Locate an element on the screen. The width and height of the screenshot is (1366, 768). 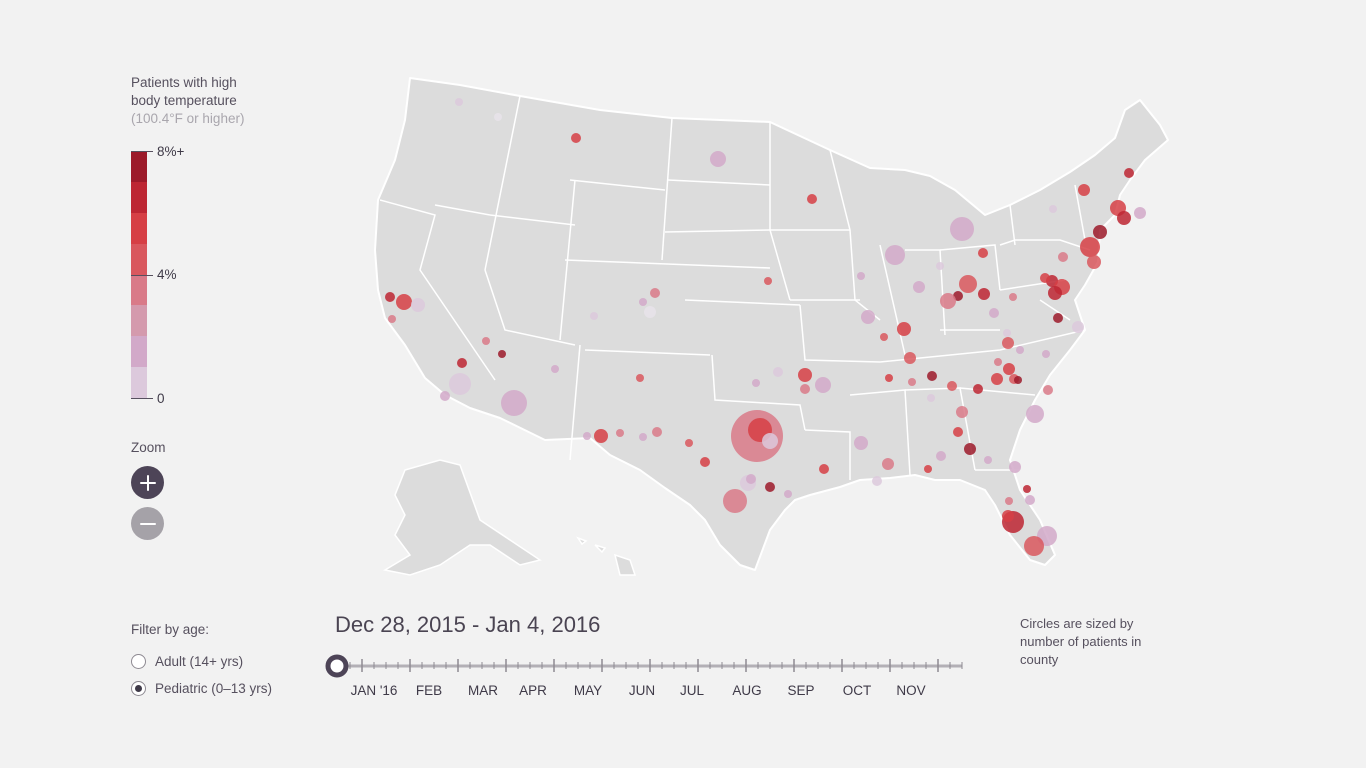
timeline-month-label: MAR is located at coordinates (483, 690).